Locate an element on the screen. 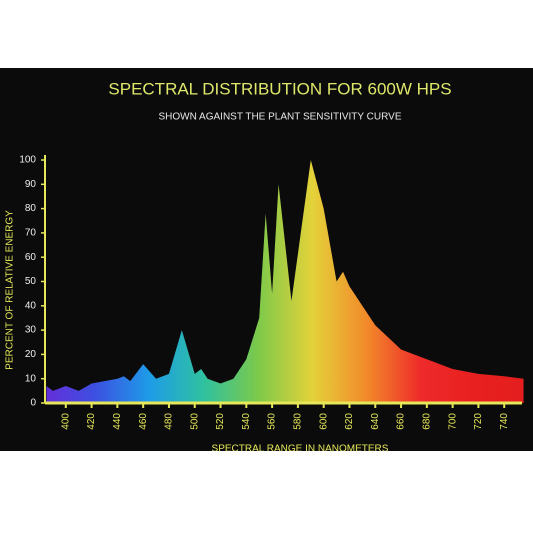  x-tick-label: 740 is located at coordinates (504, 421).